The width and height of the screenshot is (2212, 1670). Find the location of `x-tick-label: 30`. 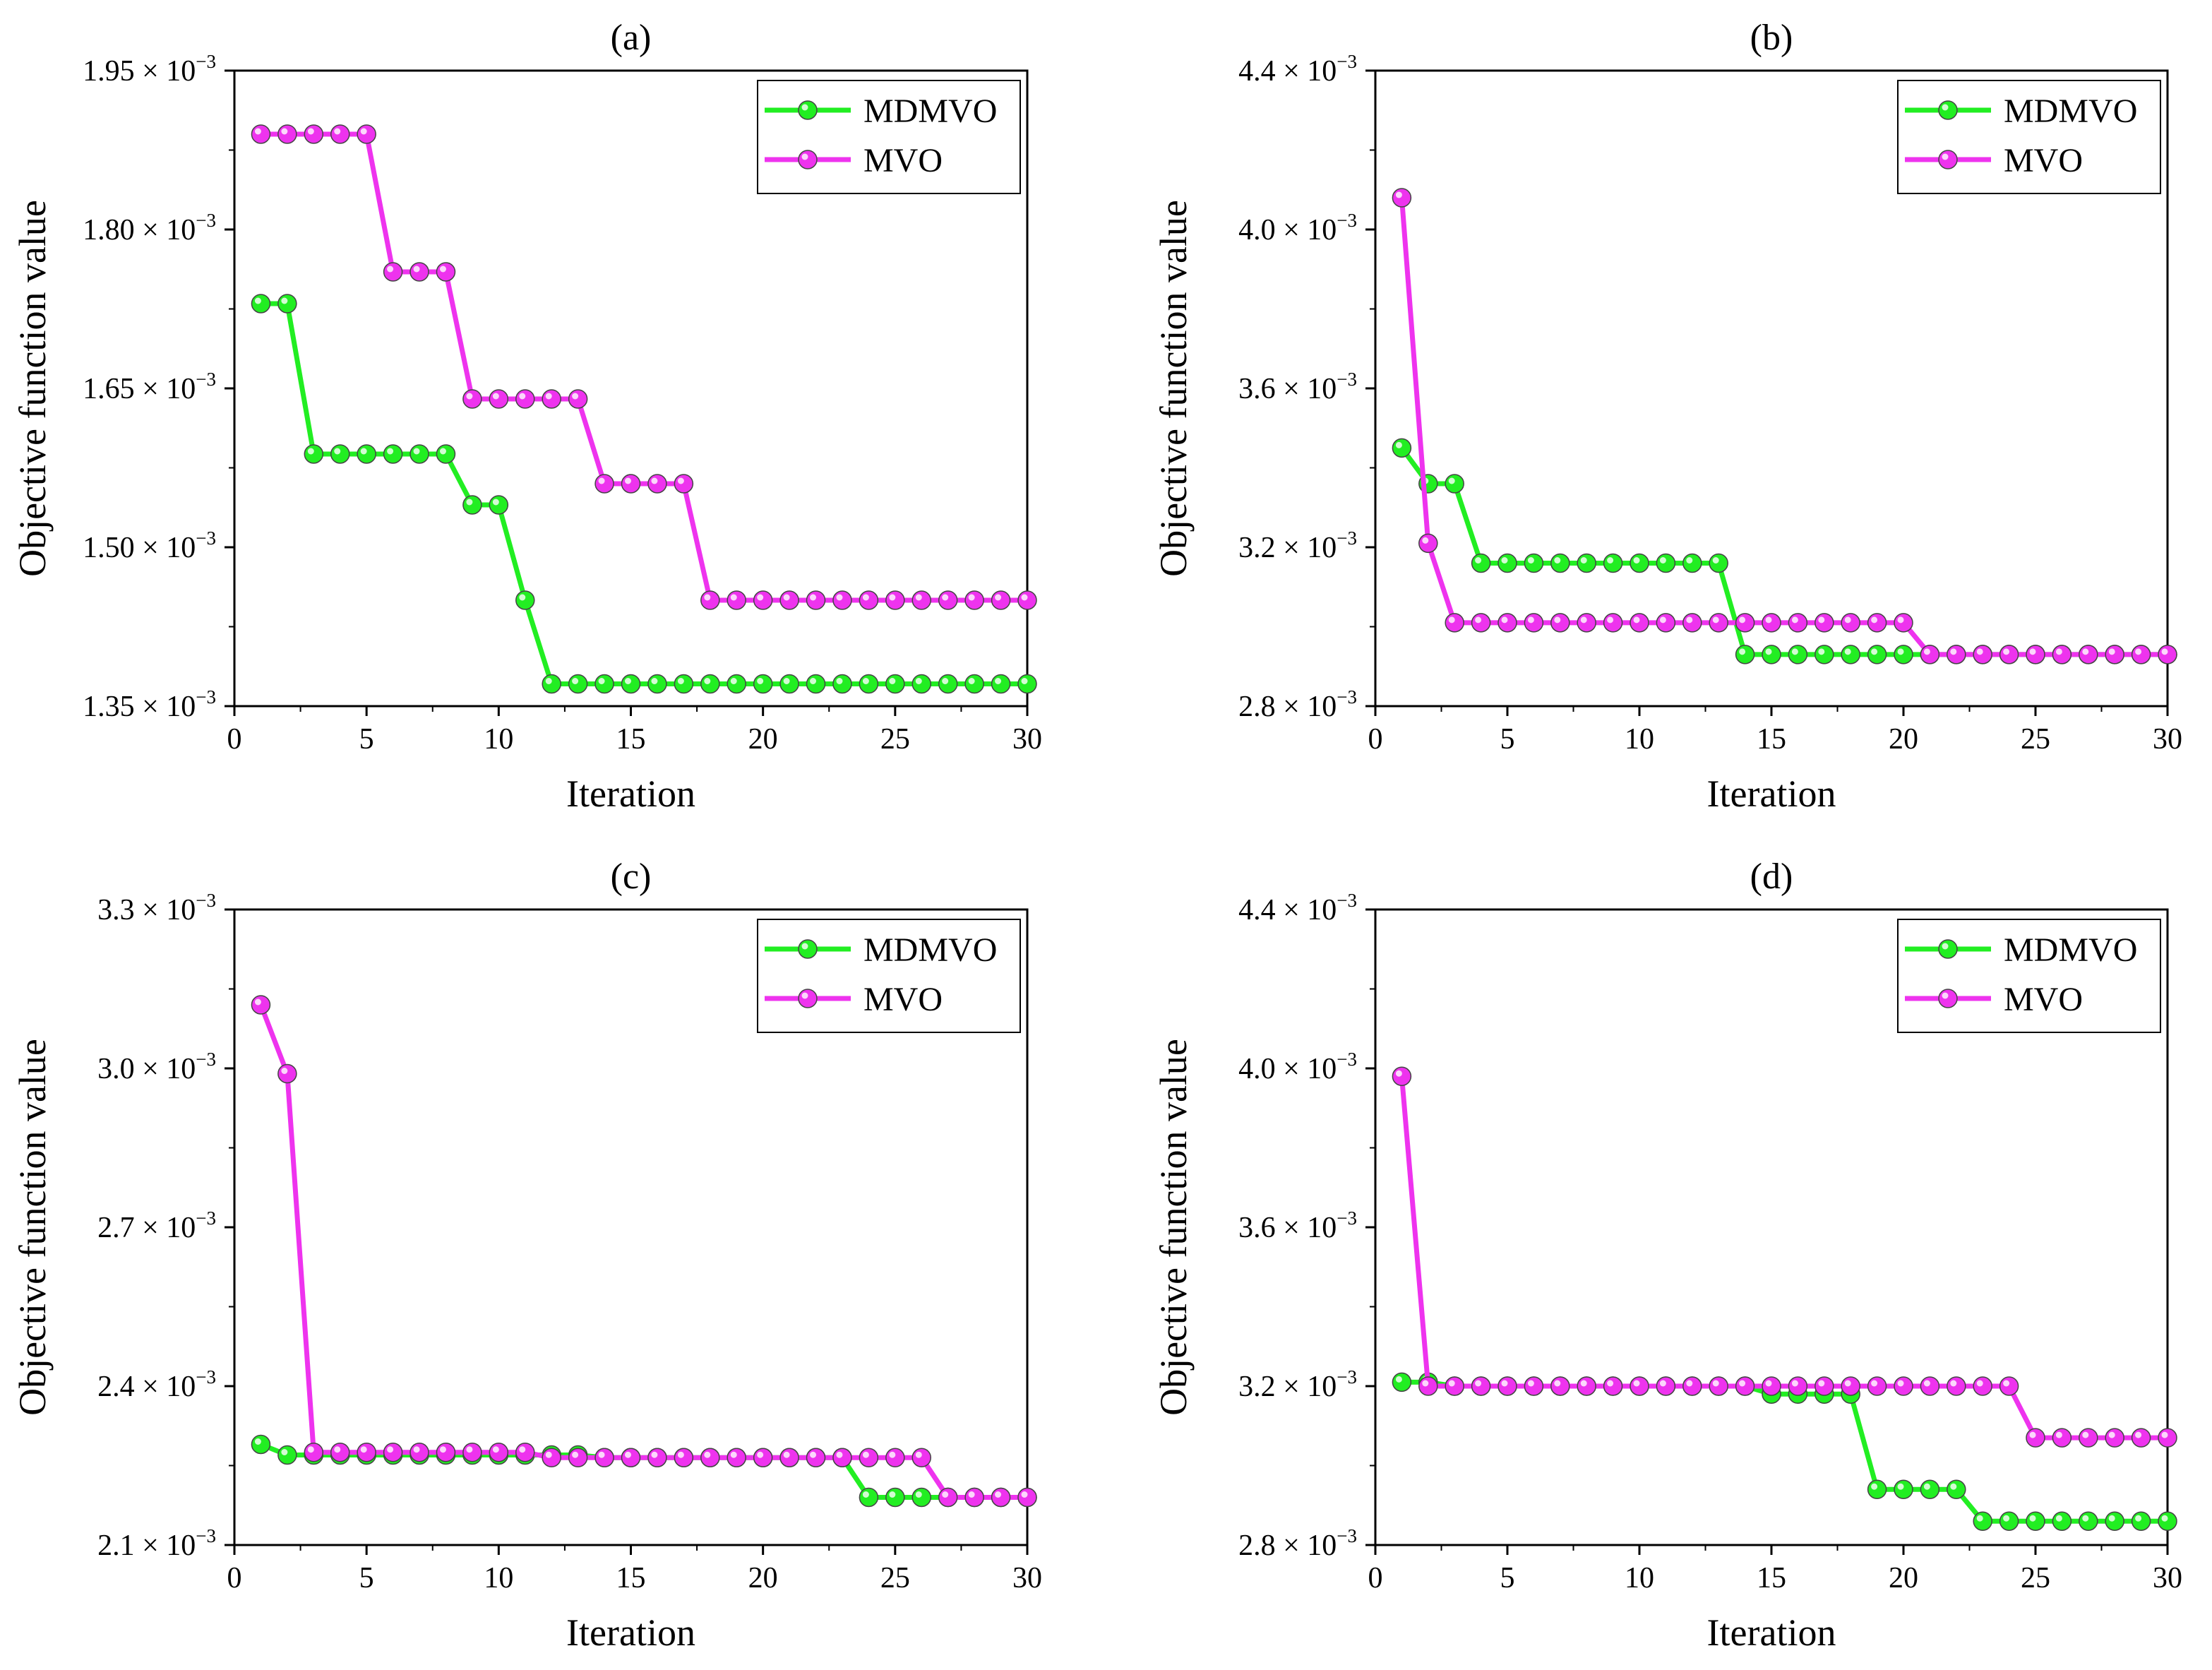

x-tick-label: 30 is located at coordinates (1027, 1578).